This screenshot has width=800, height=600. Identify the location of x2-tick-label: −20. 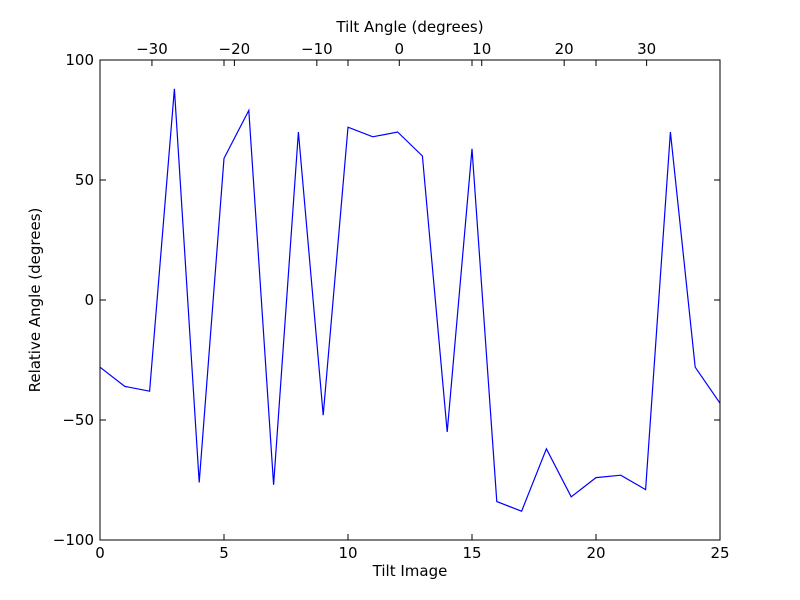
(235, 49).